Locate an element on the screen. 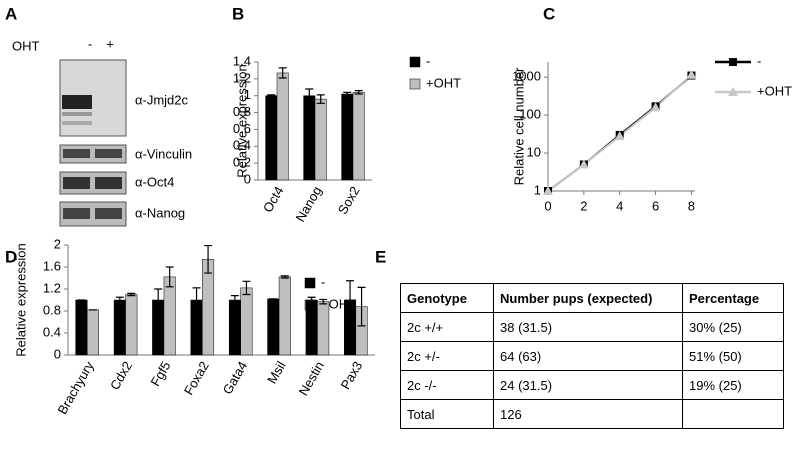  y-tick-label: 1.4 is located at coordinates (242, 60).